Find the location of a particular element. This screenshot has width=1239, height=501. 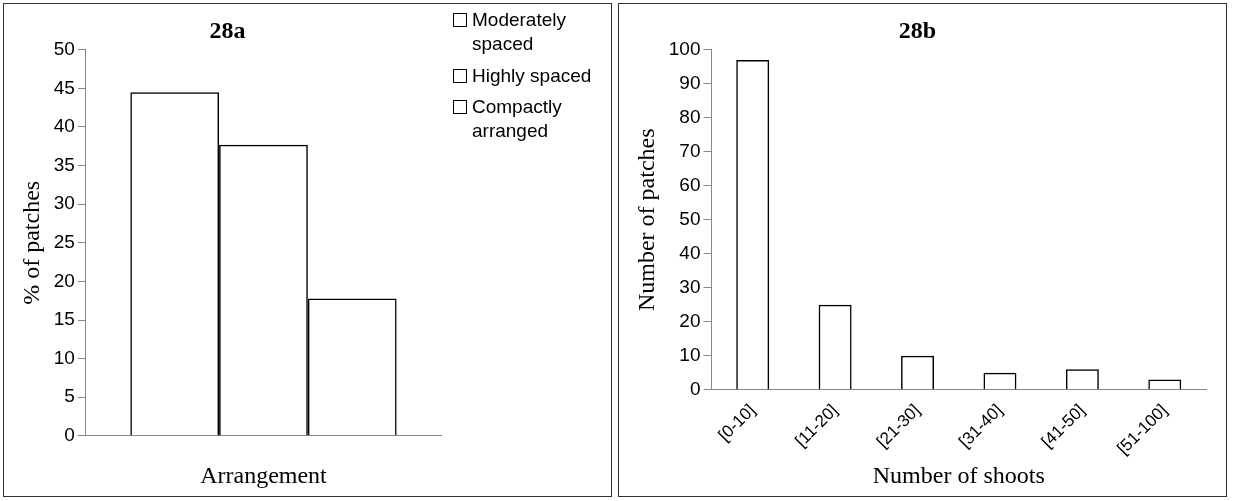

y-tick-label: 60 is located at coordinates (690, 184).